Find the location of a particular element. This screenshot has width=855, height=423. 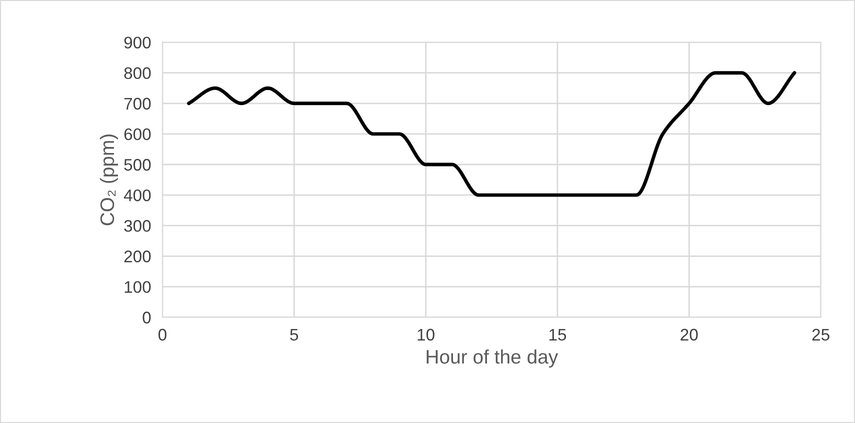

y-tick-label: 600 is located at coordinates (137, 134).